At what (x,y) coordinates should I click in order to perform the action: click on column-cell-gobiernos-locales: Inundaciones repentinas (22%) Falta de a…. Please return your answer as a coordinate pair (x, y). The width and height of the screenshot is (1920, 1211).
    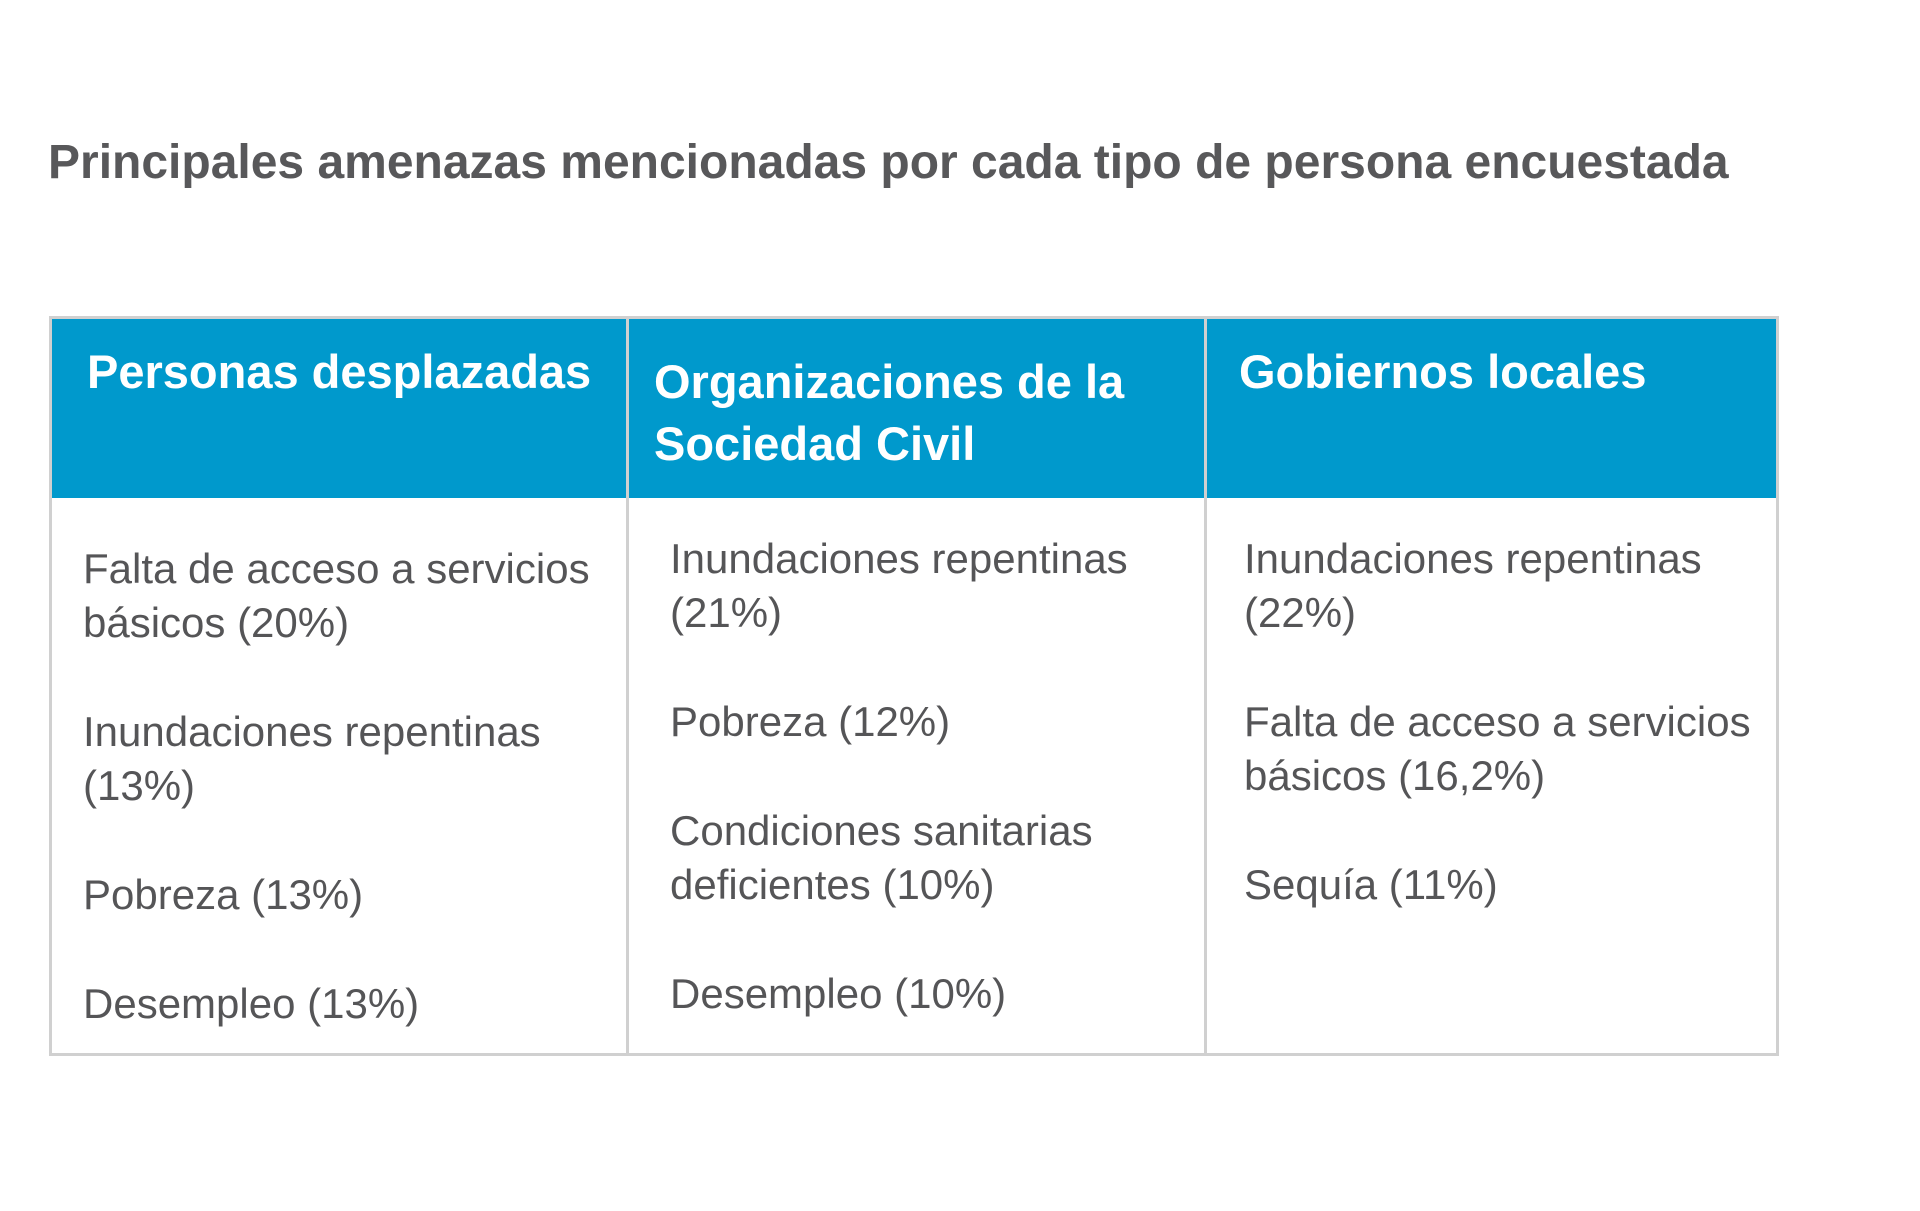
    Looking at the image, I should click on (1491, 775).